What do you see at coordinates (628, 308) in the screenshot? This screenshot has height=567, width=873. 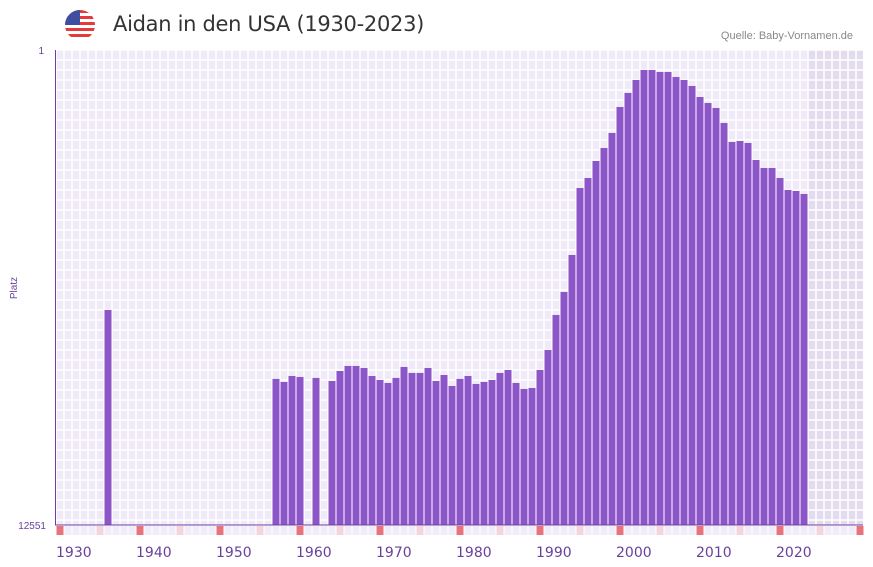 I see `bar-2001` at bounding box center [628, 308].